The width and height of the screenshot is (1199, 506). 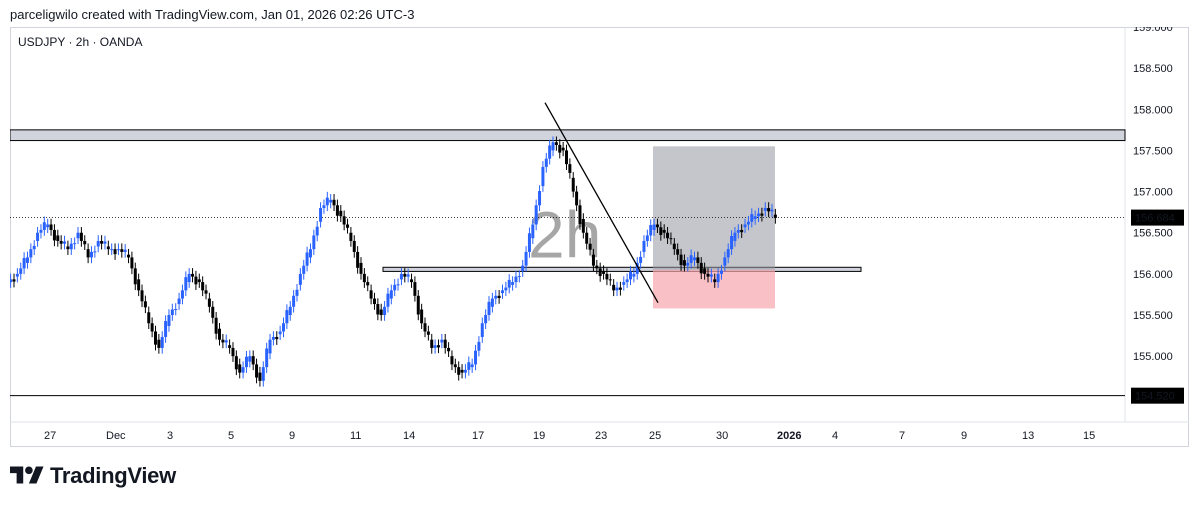 I want to click on x-tick-label: 25, so click(x=655, y=436).